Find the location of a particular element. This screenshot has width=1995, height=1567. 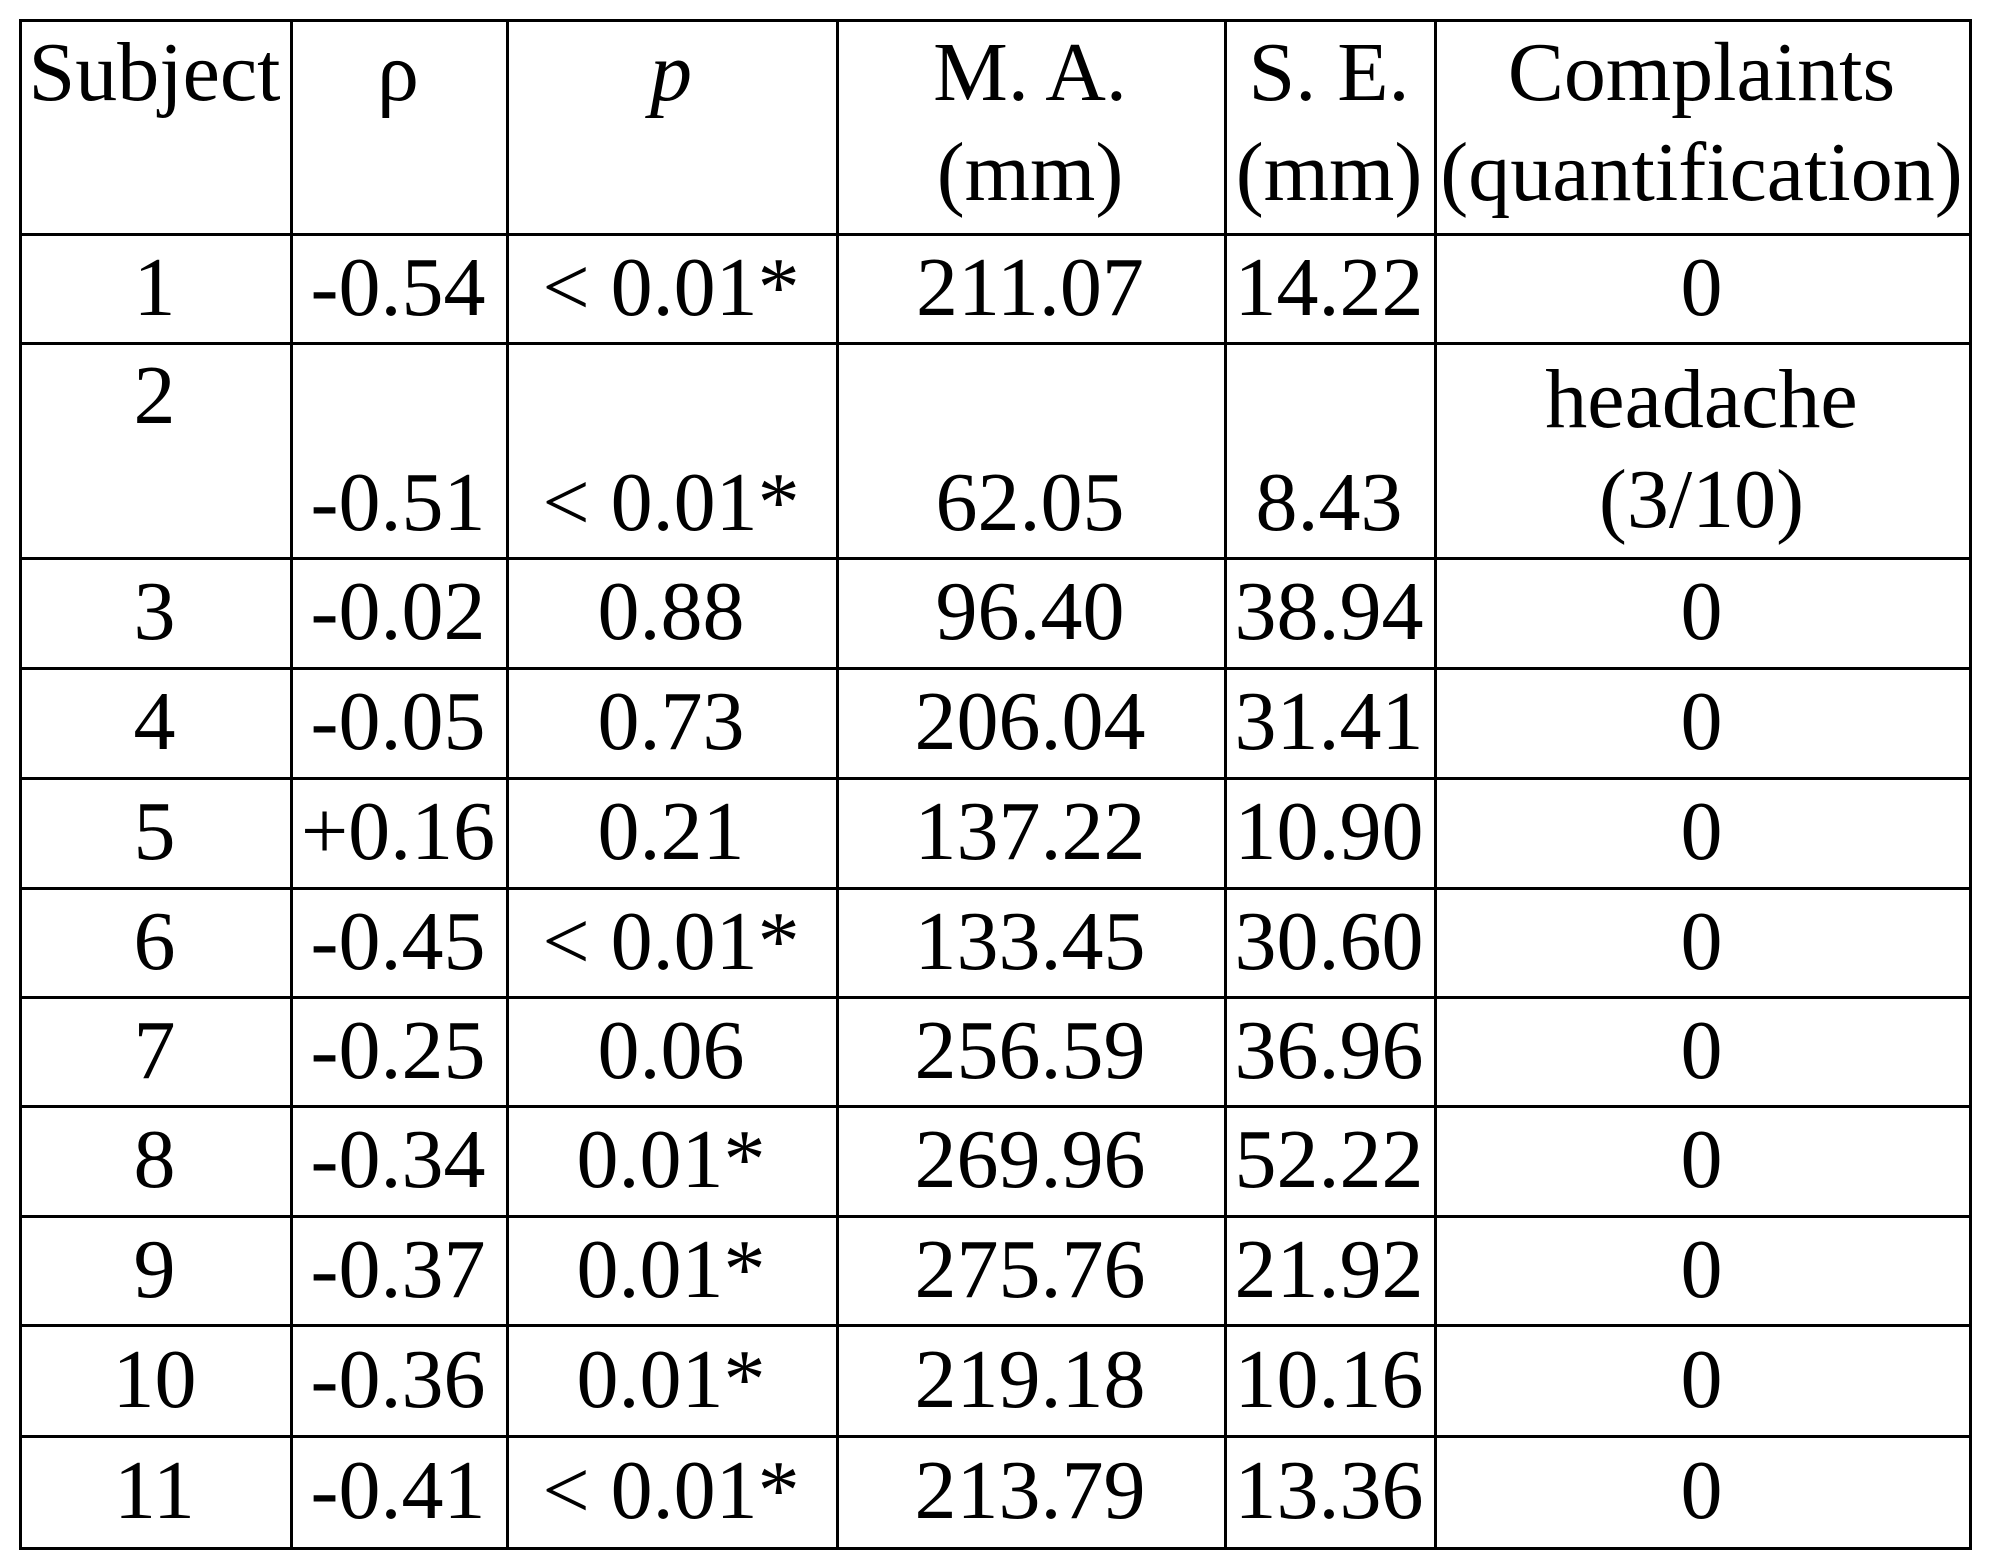

cell-text: 52.22 is located at coordinates (1329, 1159).